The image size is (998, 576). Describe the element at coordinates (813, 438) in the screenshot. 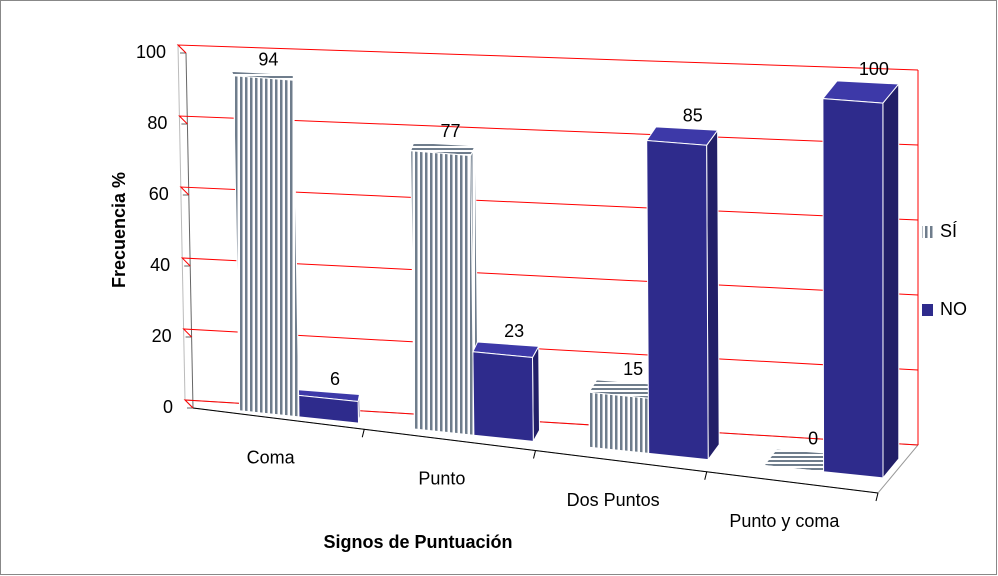

I see `value-label: 0` at that location.